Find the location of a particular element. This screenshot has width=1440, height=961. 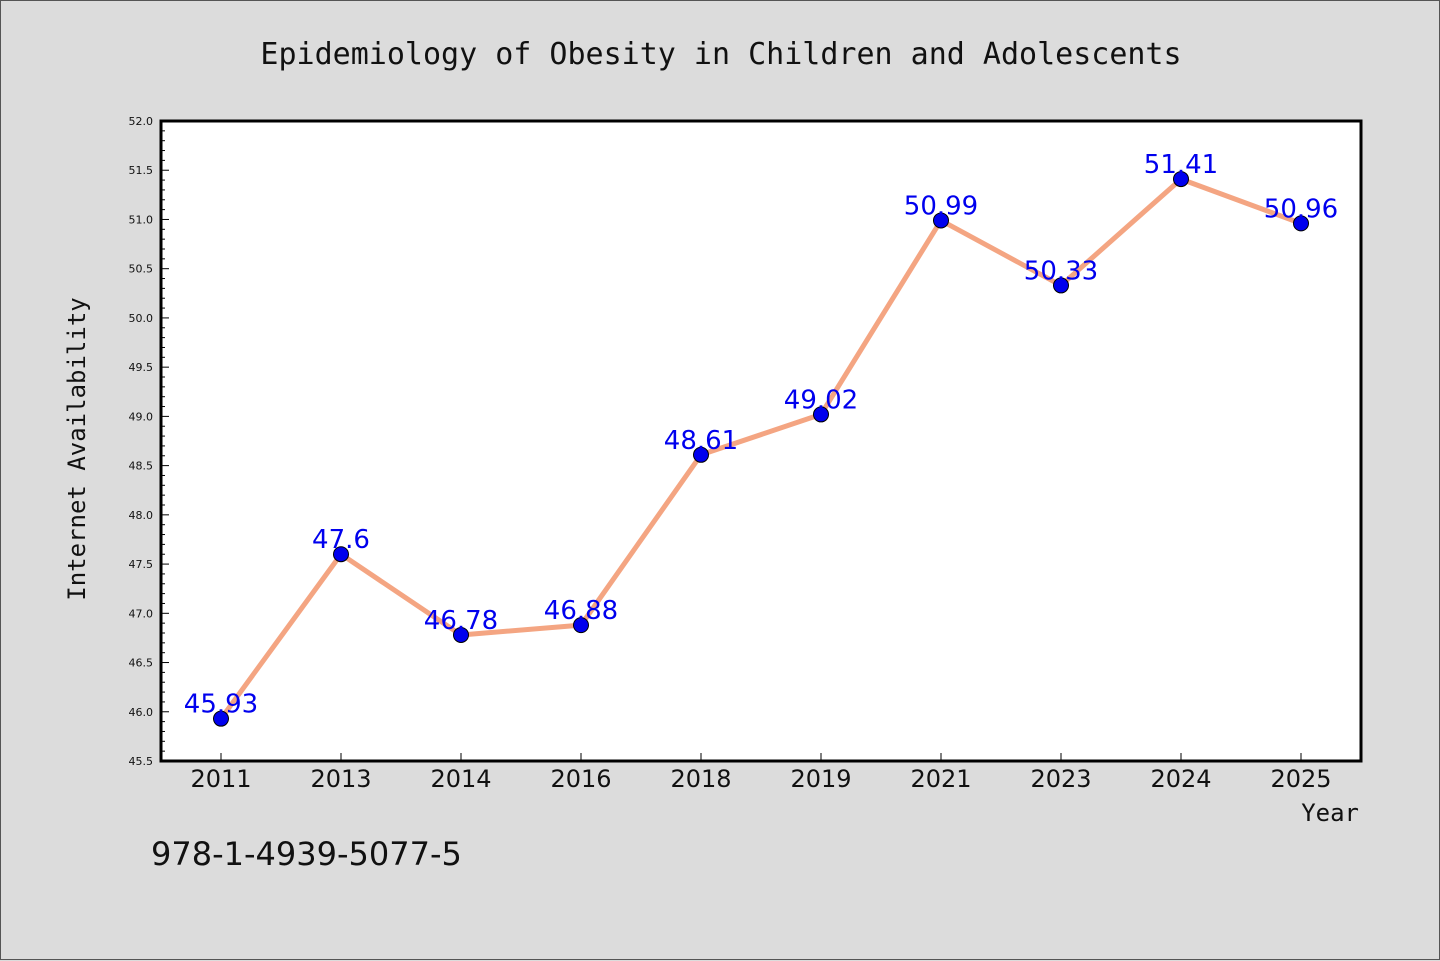

data-label: 45.93 is located at coordinates (221, 705).